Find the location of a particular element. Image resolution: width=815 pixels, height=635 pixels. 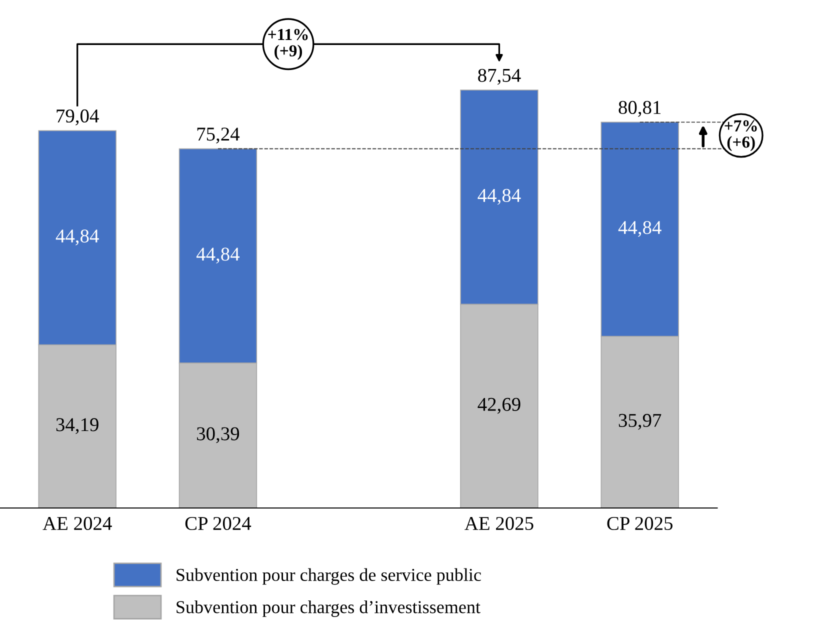

data-label: 34,19 is located at coordinates (77, 426).